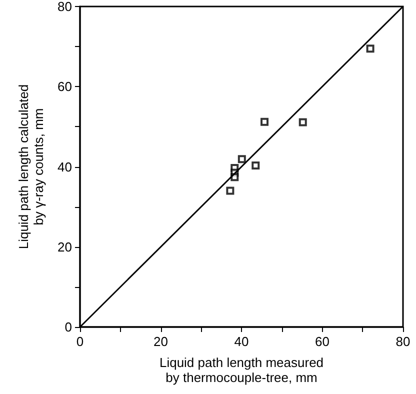 Image resolution: width=416 pixels, height=394 pixels. Describe the element at coordinates (241, 341) in the screenshot. I see `x-tick-label: 40` at that location.